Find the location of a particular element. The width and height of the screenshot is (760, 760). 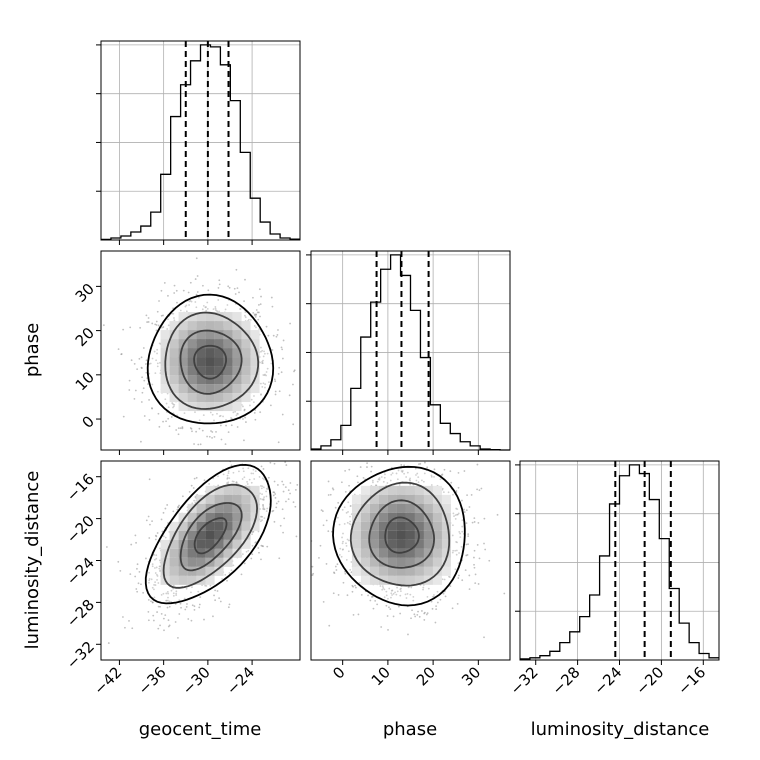

joint-phase-vs-luminosity-distance-frame is located at coordinates (410, 560).